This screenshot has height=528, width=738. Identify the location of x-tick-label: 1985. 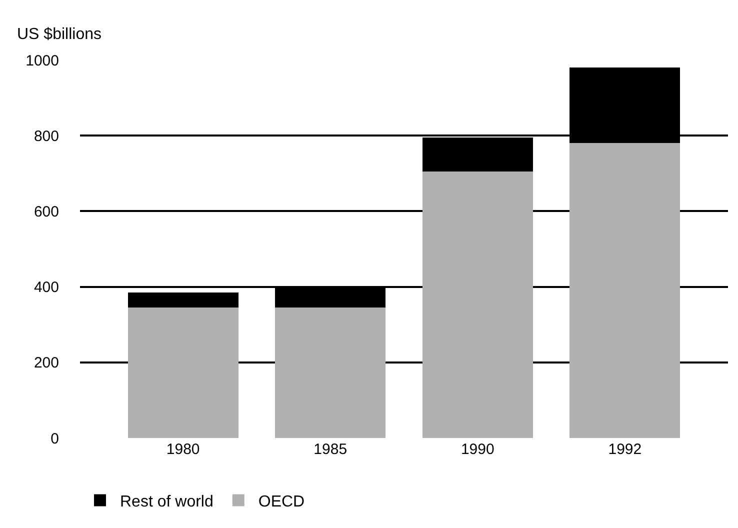
(331, 449).